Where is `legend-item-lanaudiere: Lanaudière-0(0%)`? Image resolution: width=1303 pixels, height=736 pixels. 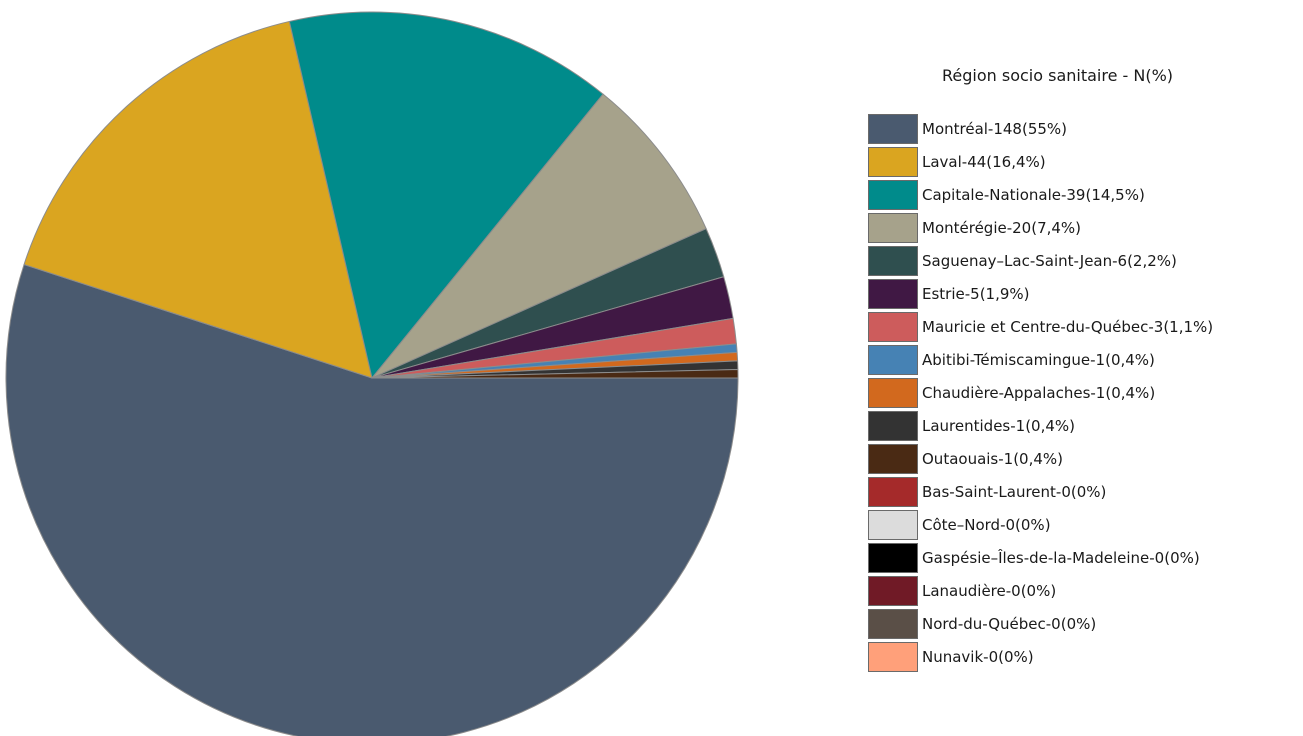
legend-item-lanaudiere: Lanaudière-0(0%) is located at coordinates (1040, 592).